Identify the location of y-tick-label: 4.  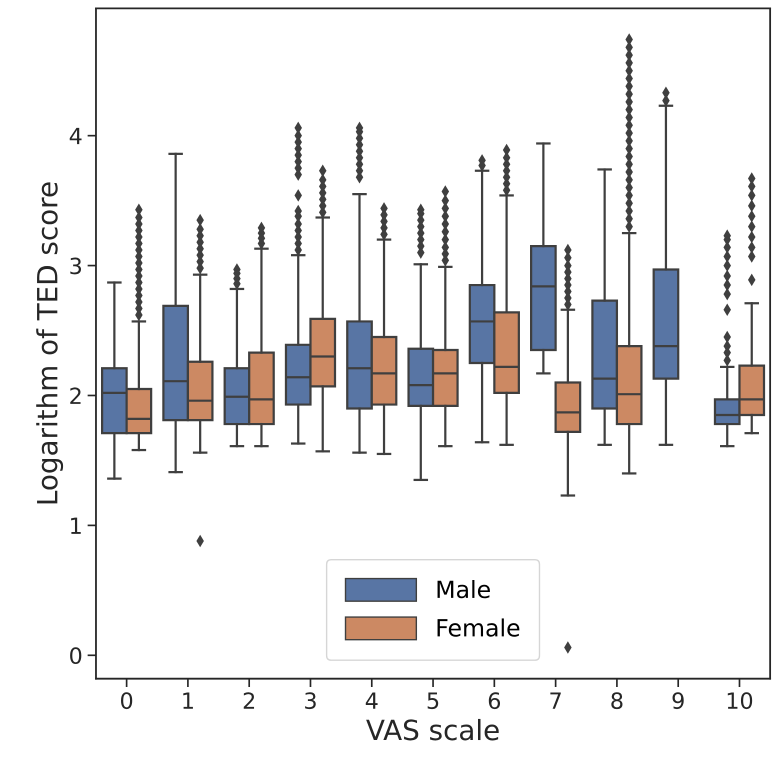
(76, 136).